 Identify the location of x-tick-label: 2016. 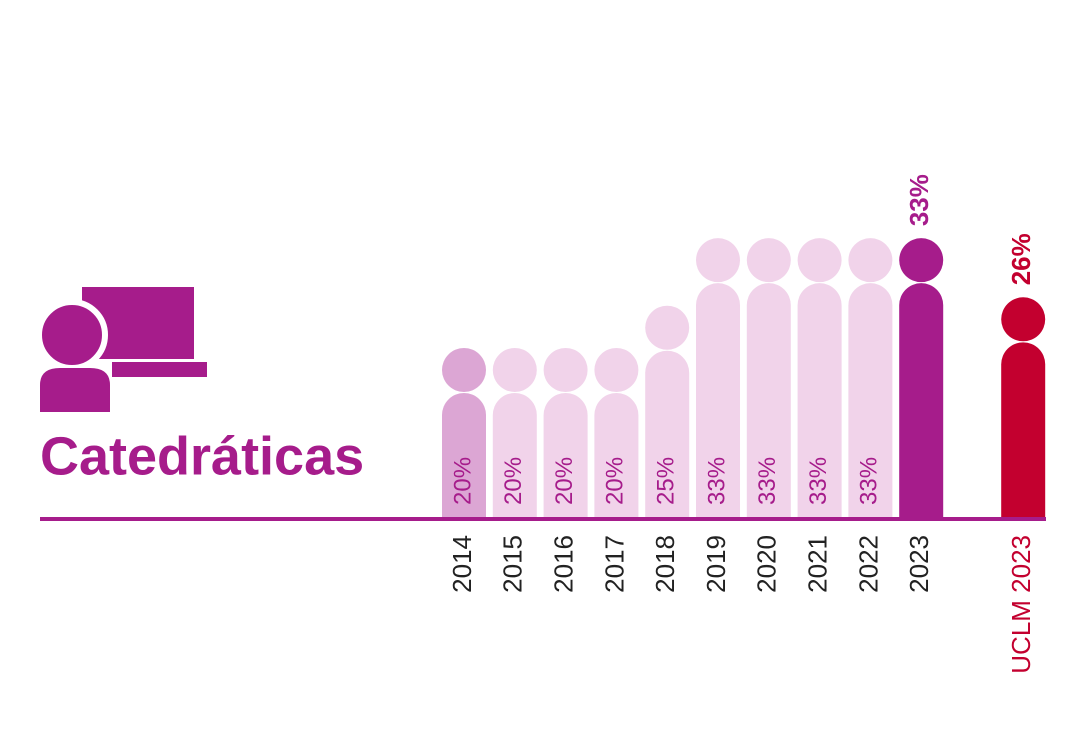
(563, 564).